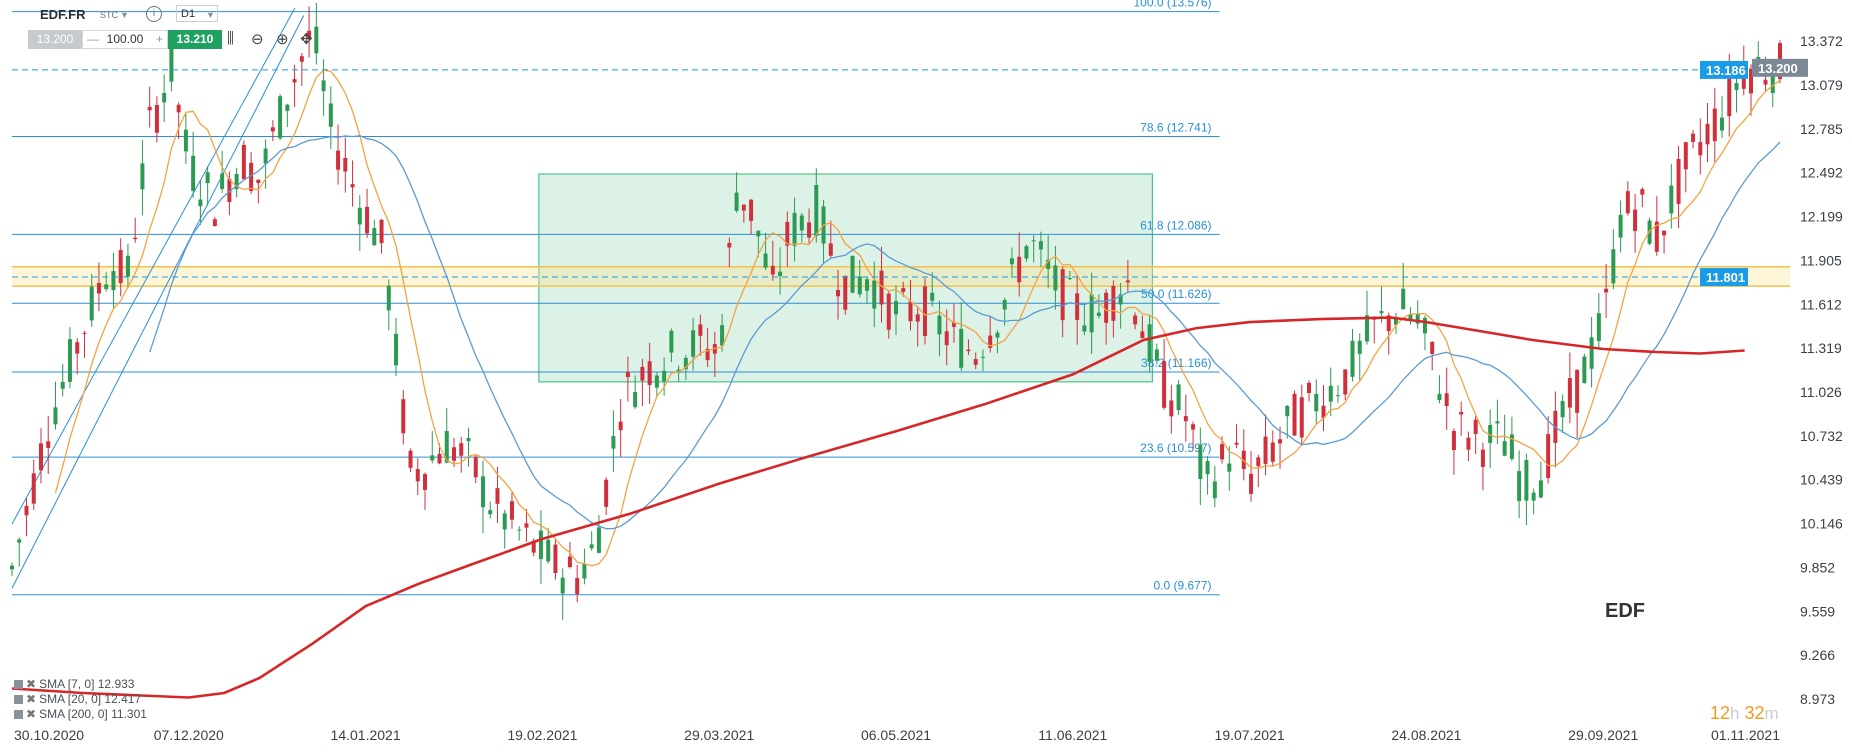  Describe the element at coordinates (257, 39) in the screenshot. I see `zoom-out-icon: ⊖` at that location.